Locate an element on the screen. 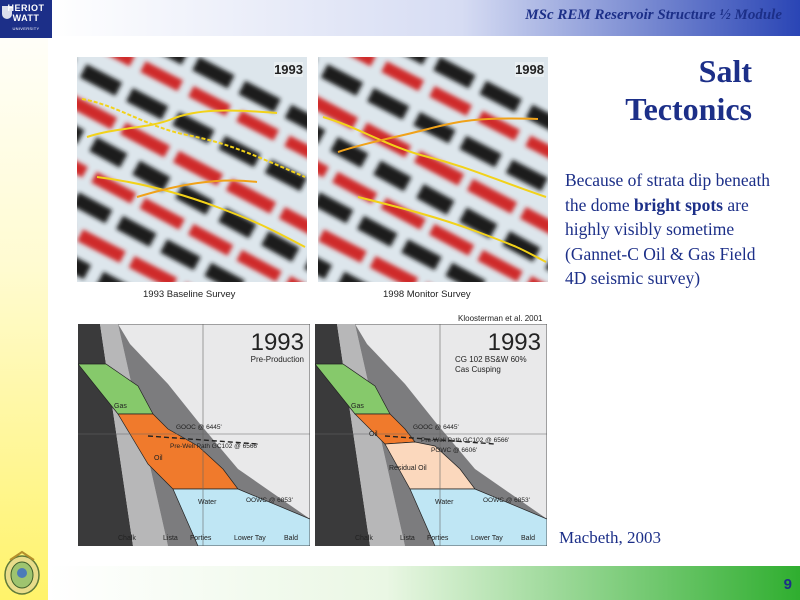 The width and height of the screenshot is (800, 600). left-decor-strip is located at coordinates (24, 300).